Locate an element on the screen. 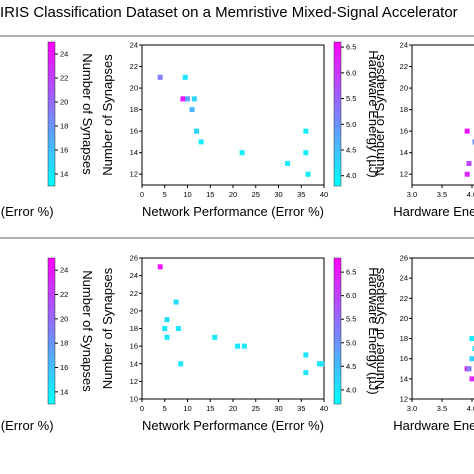 Image resolution: width=474 pixels, height=474 pixels. top-center-colorbar-tick-label: 5.5 is located at coordinates (351, 98).